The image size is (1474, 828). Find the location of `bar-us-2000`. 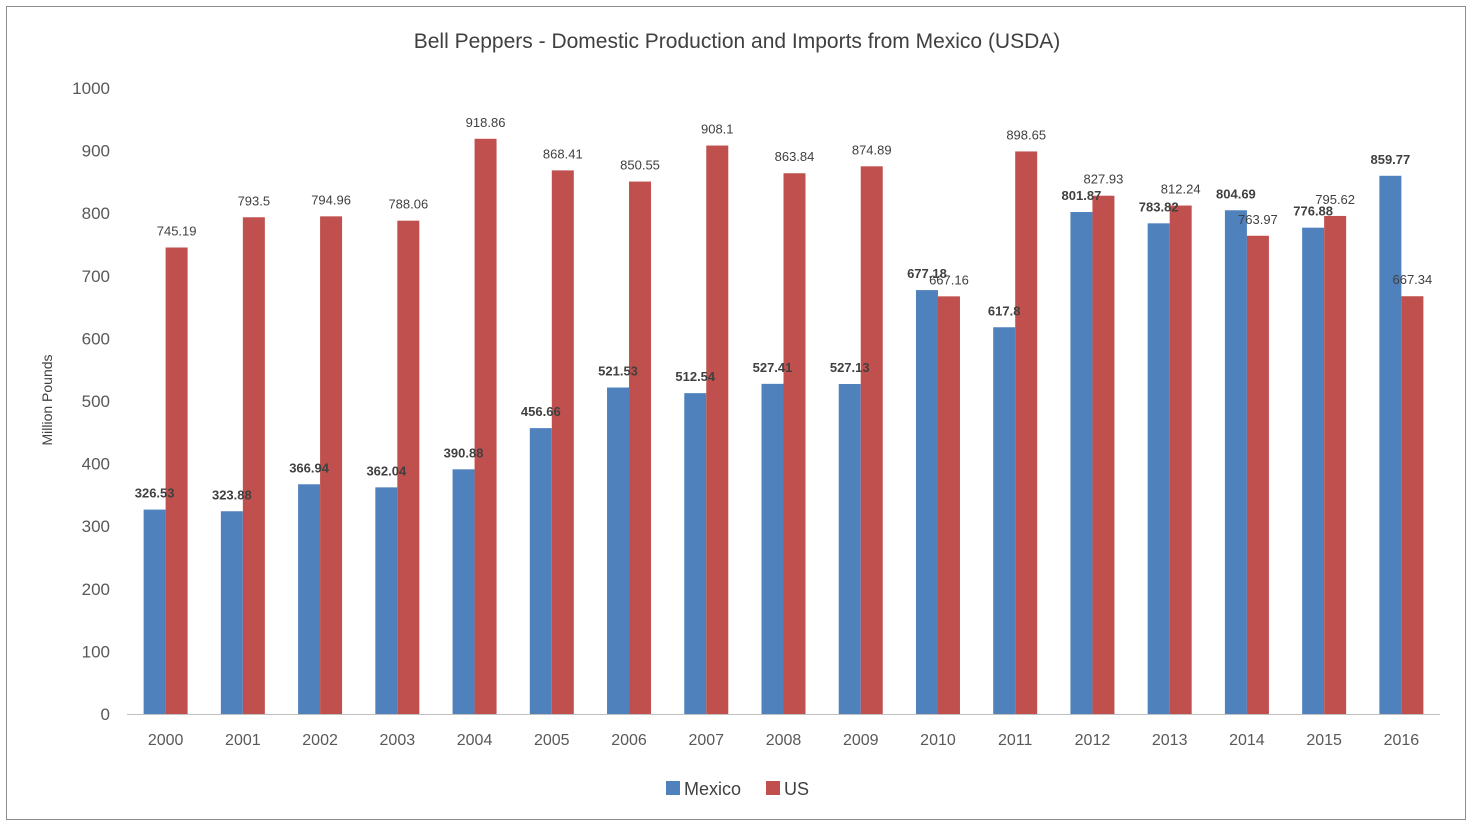

bar-us-2000 is located at coordinates (176, 481).